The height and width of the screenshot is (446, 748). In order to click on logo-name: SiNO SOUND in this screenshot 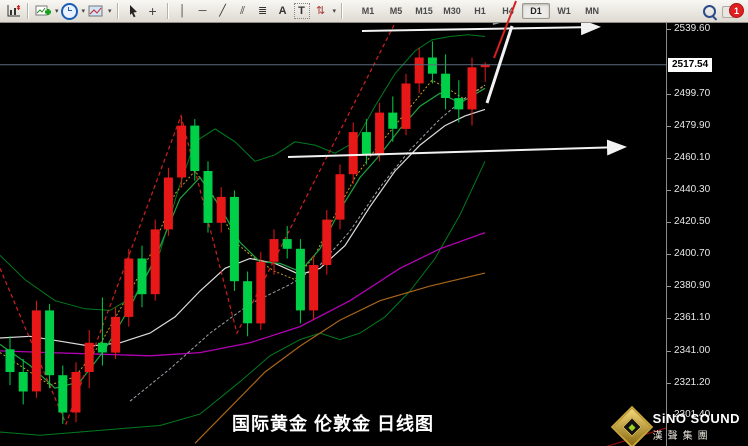, I will do `click(696, 418)`.